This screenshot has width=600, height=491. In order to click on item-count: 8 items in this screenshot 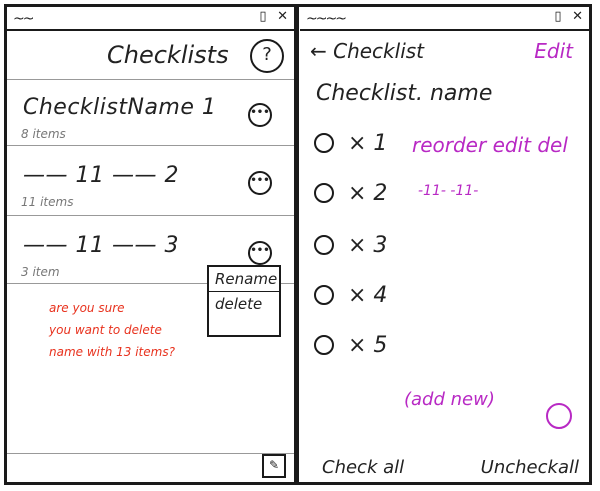, I will do `click(43, 134)`.